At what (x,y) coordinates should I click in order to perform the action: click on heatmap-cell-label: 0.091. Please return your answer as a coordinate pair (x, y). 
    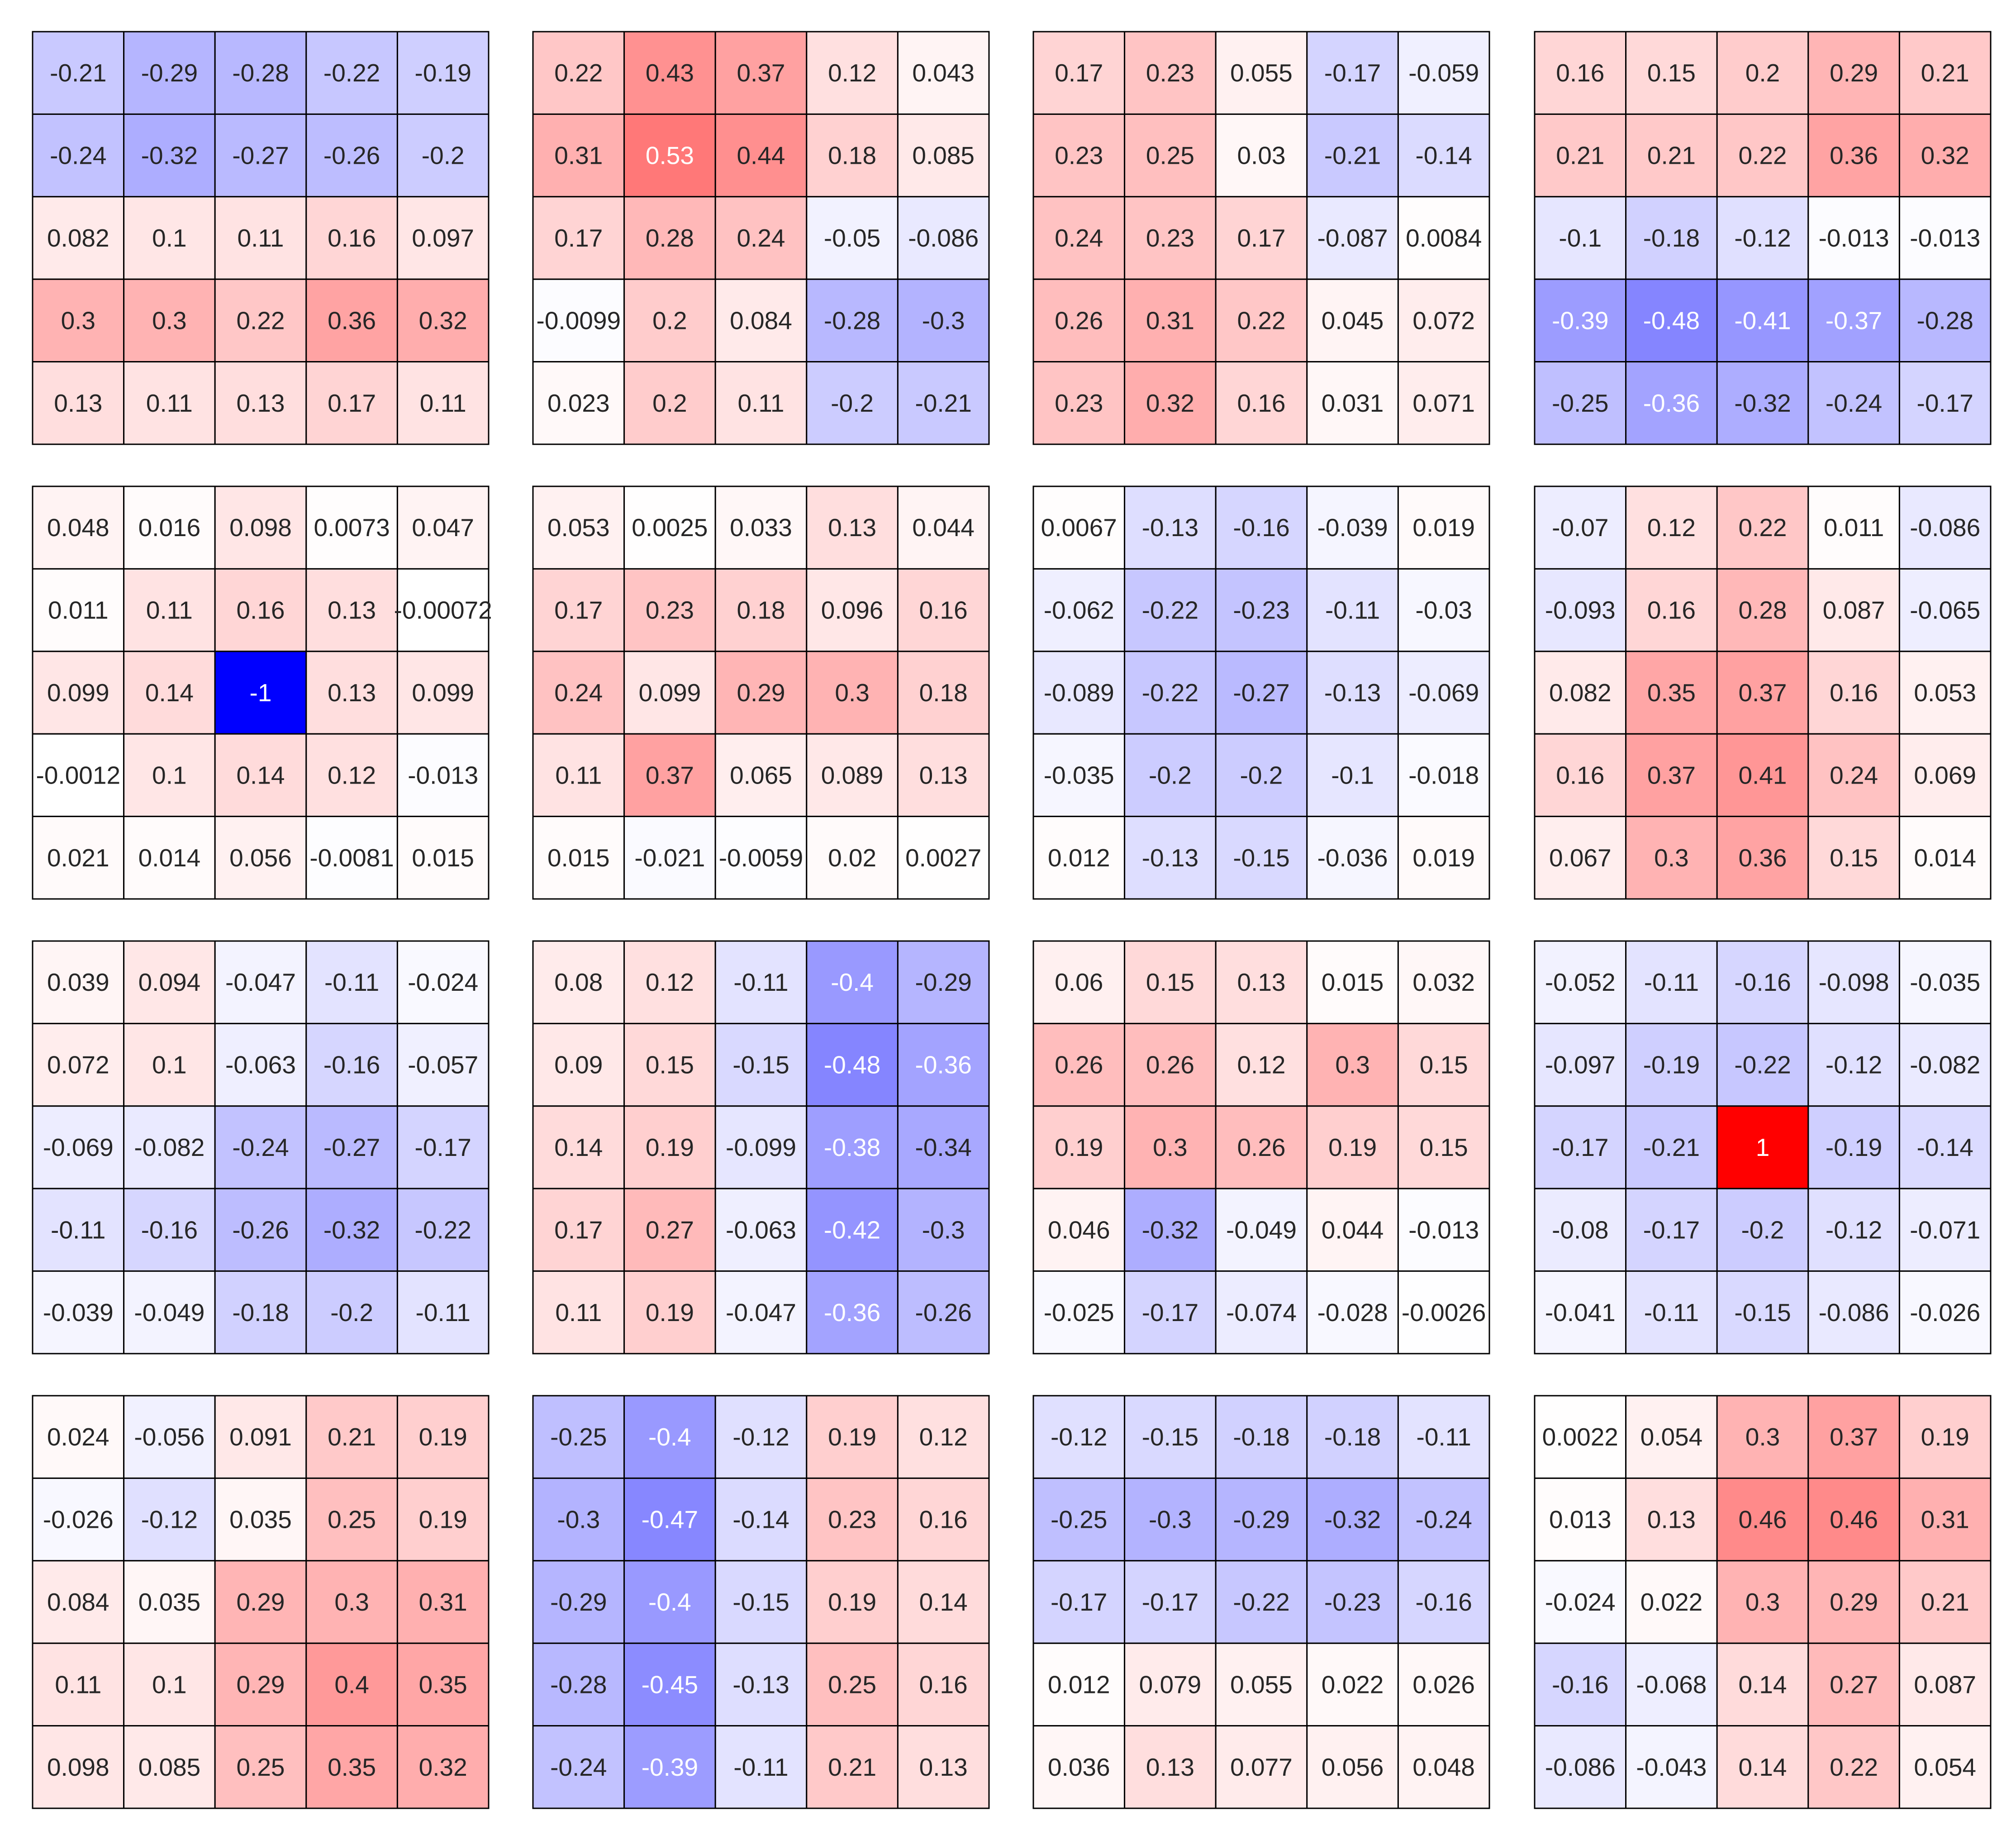
    Looking at the image, I should click on (260, 1437).